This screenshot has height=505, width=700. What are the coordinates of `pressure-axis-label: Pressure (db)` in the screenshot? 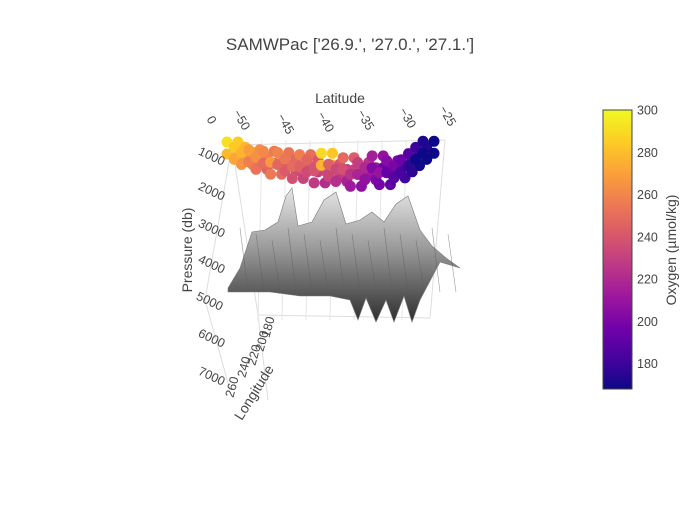 It's located at (187, 250).